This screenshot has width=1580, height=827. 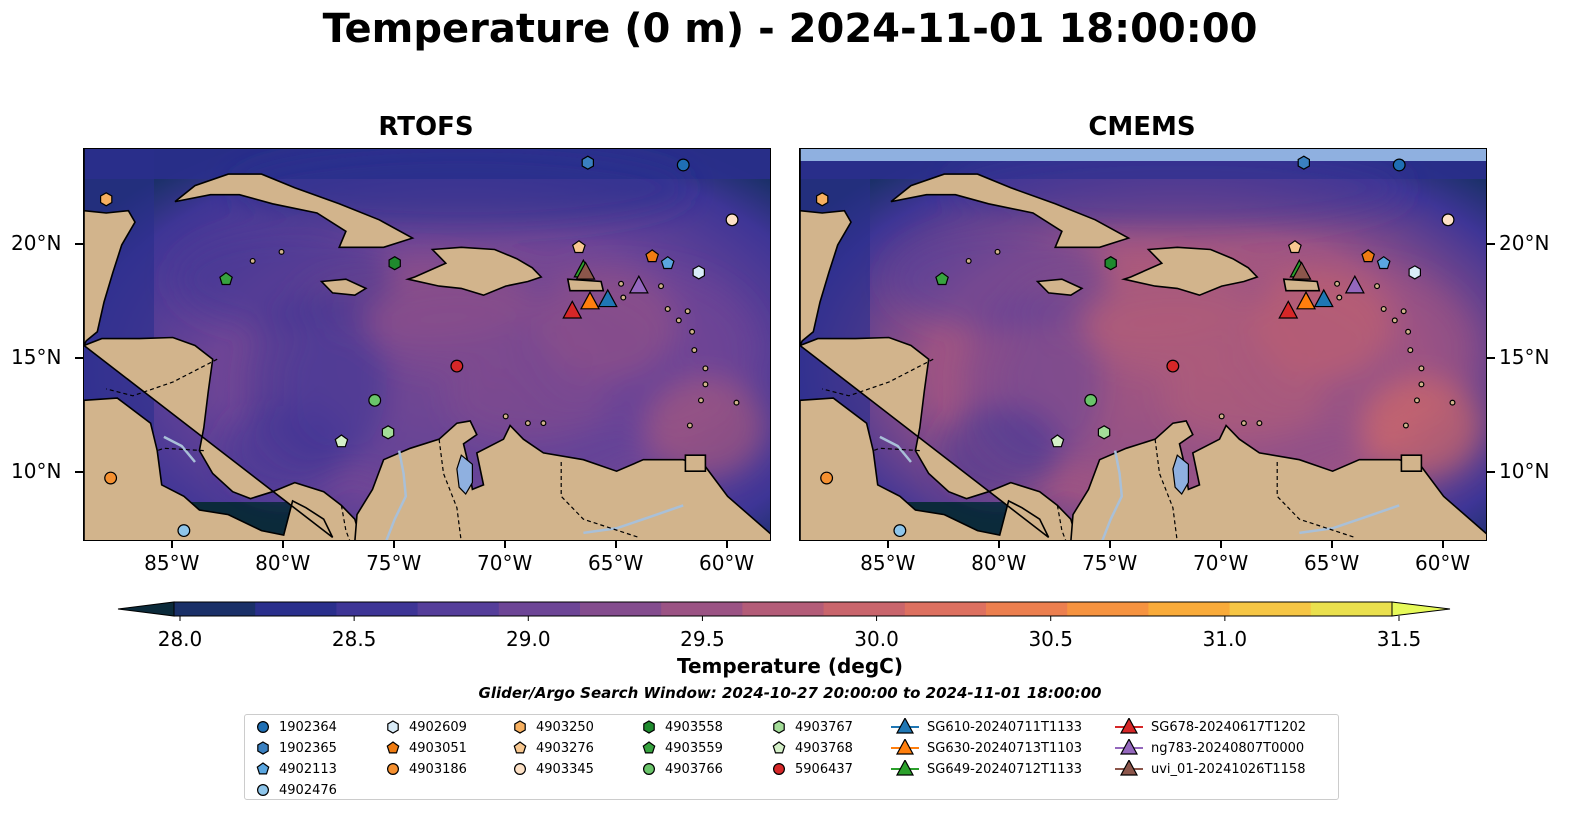 What do you see at coordinates (296, 727) in the screenshot?
I see `legend-item: 1902364` at bounding box center [296, 727].